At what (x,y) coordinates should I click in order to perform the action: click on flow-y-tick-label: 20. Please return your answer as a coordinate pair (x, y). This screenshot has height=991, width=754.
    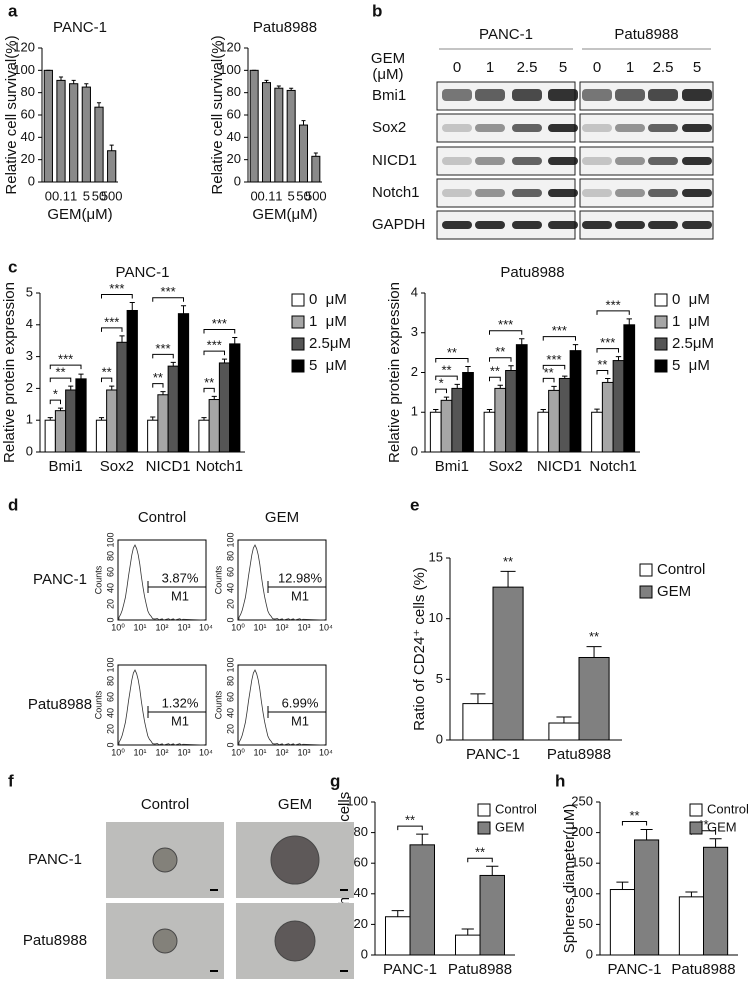
    Looking at the image, I should click on (110, 729).